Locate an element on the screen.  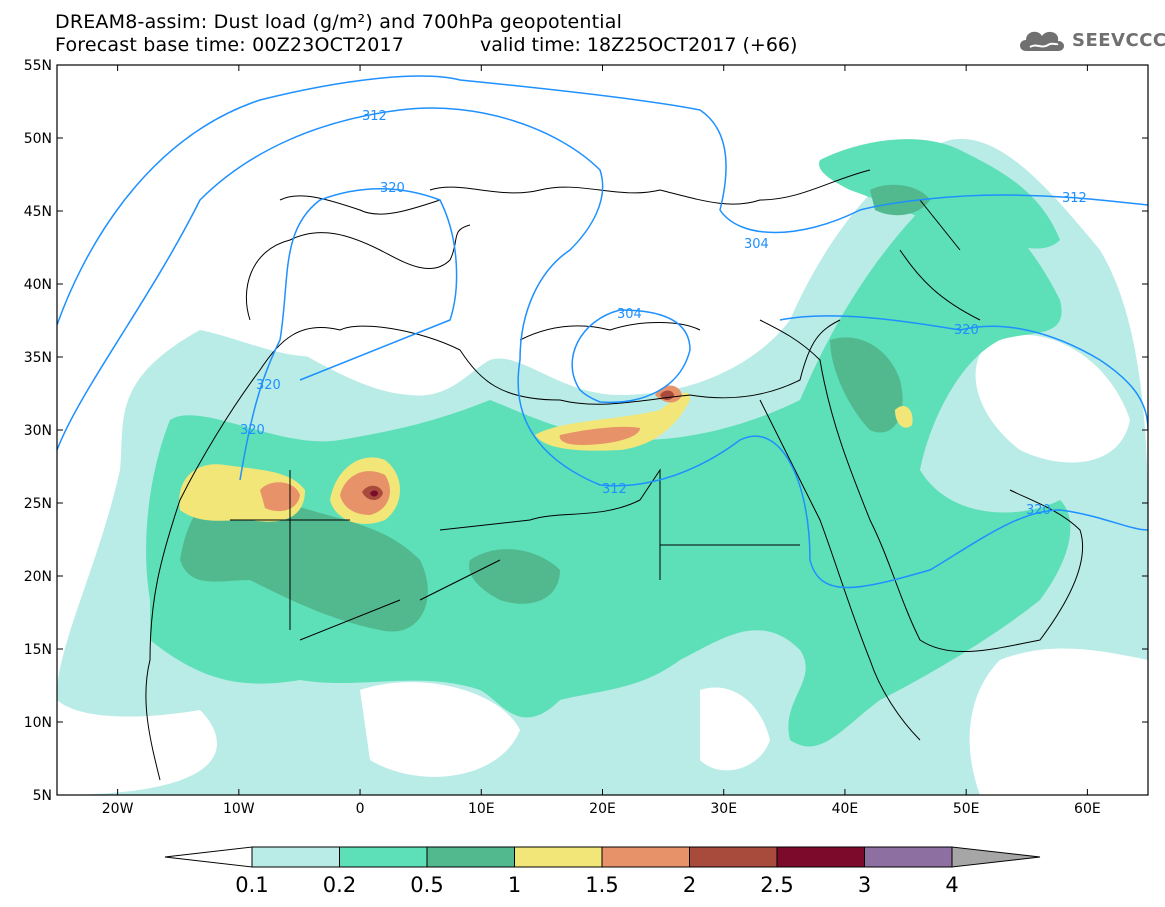
forecast-base-time: Forecast base time: 00Z23OCT2017 is located at coordinates (230, 45).